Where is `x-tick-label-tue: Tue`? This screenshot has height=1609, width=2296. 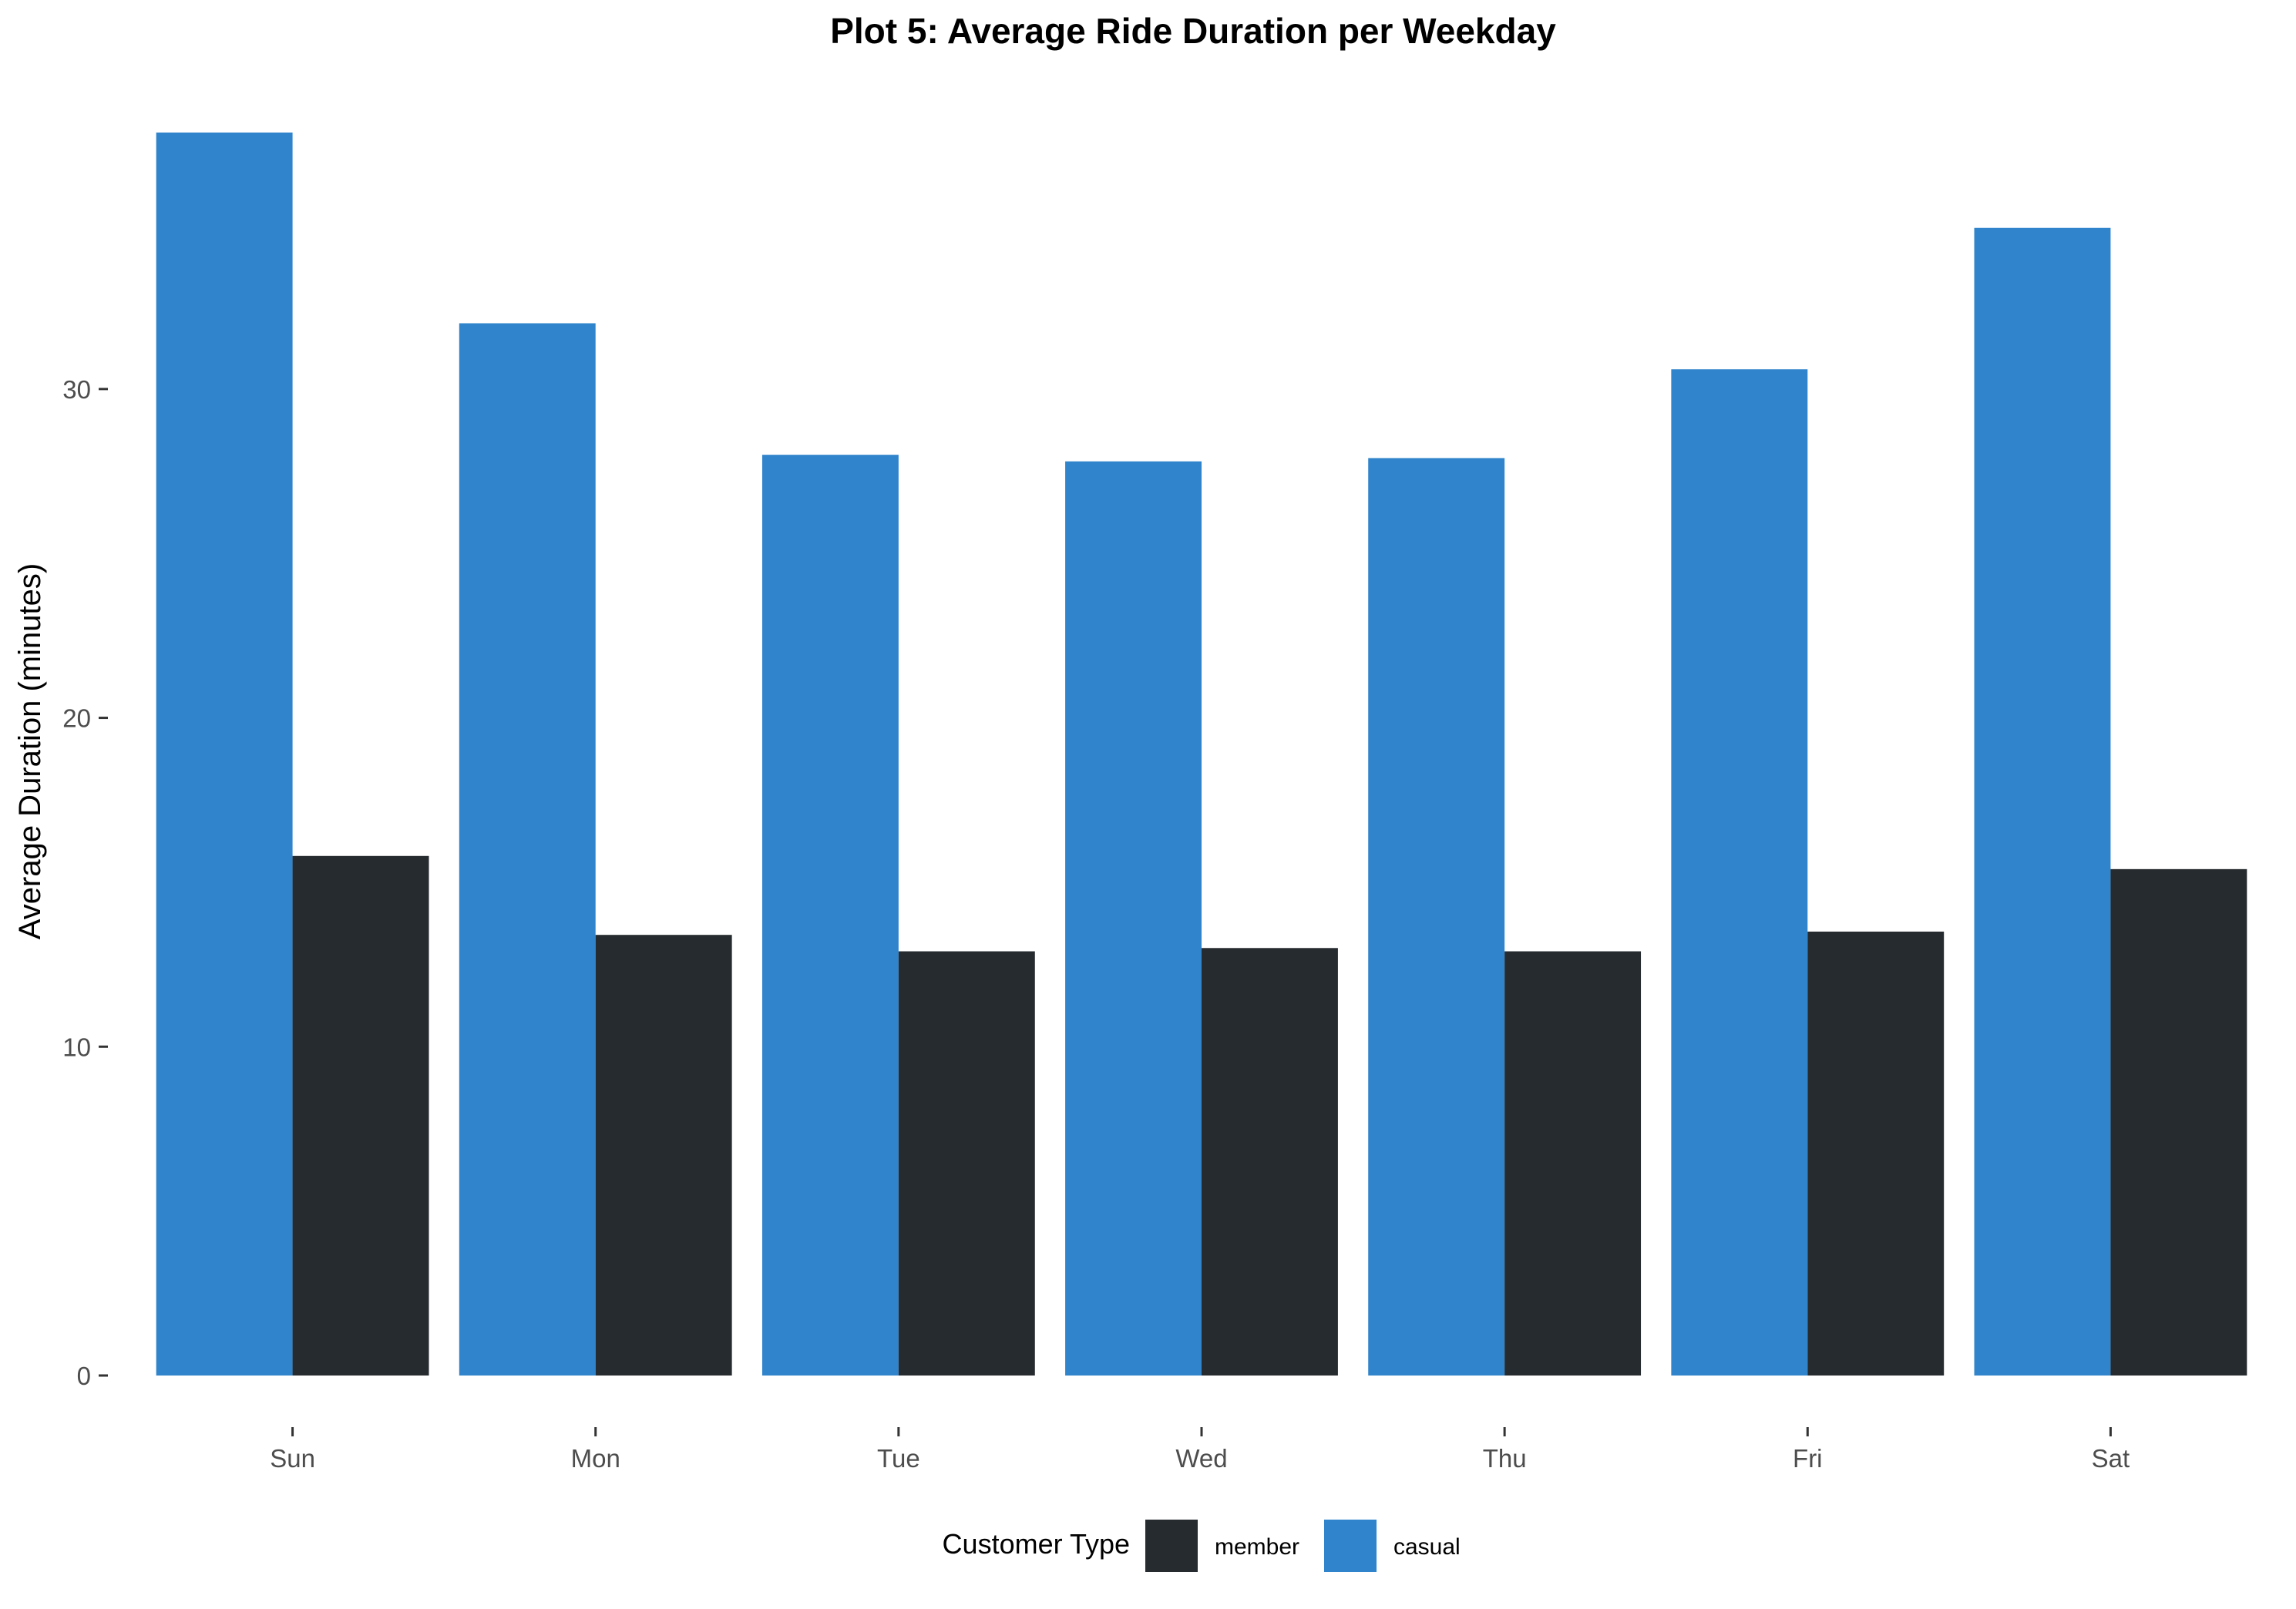 x-tick-label-tue: Tue is located at coordinates (898, 1458).